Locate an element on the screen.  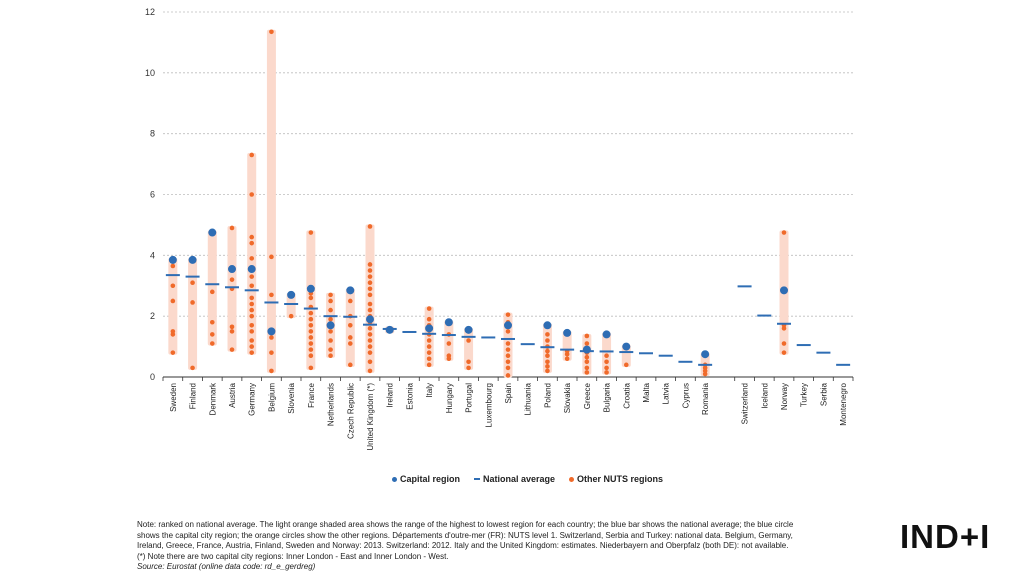
x-tick-label: Belgium is located at coordinates (271, 397).